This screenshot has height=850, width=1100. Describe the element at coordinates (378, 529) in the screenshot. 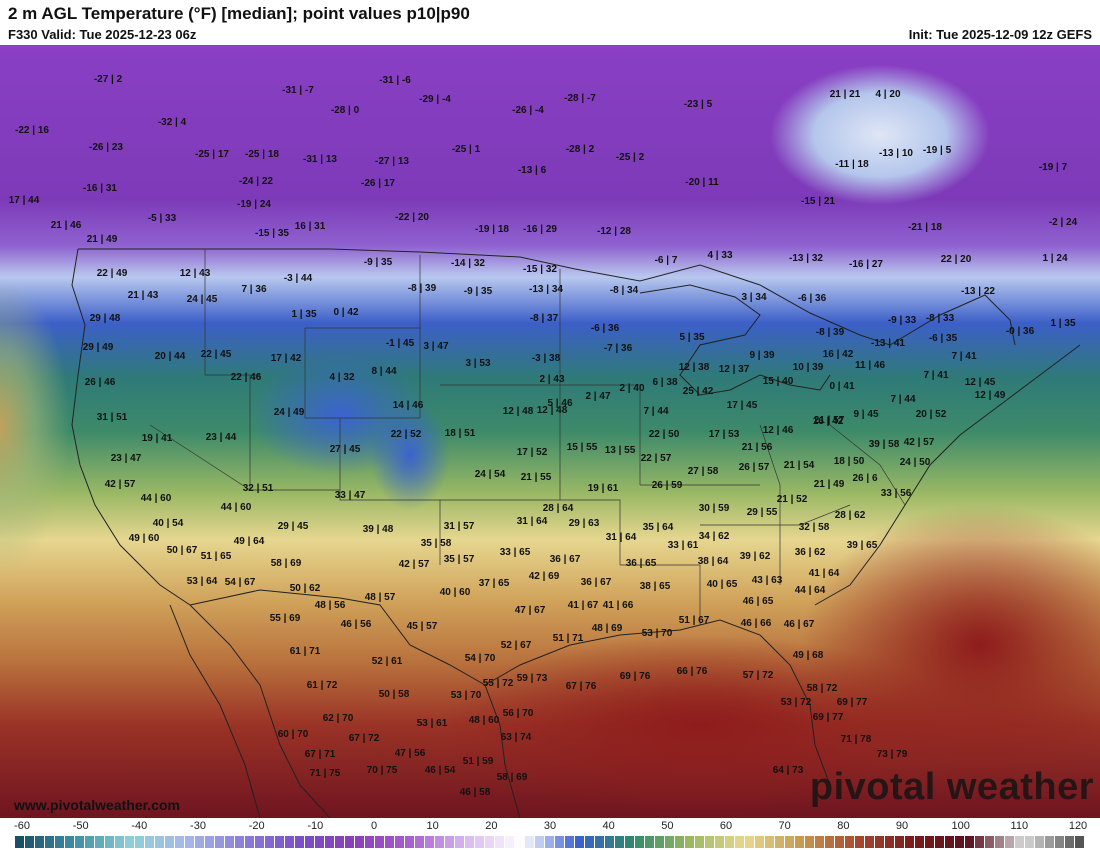

I see `point-value-label: 39 | 48` at that location.